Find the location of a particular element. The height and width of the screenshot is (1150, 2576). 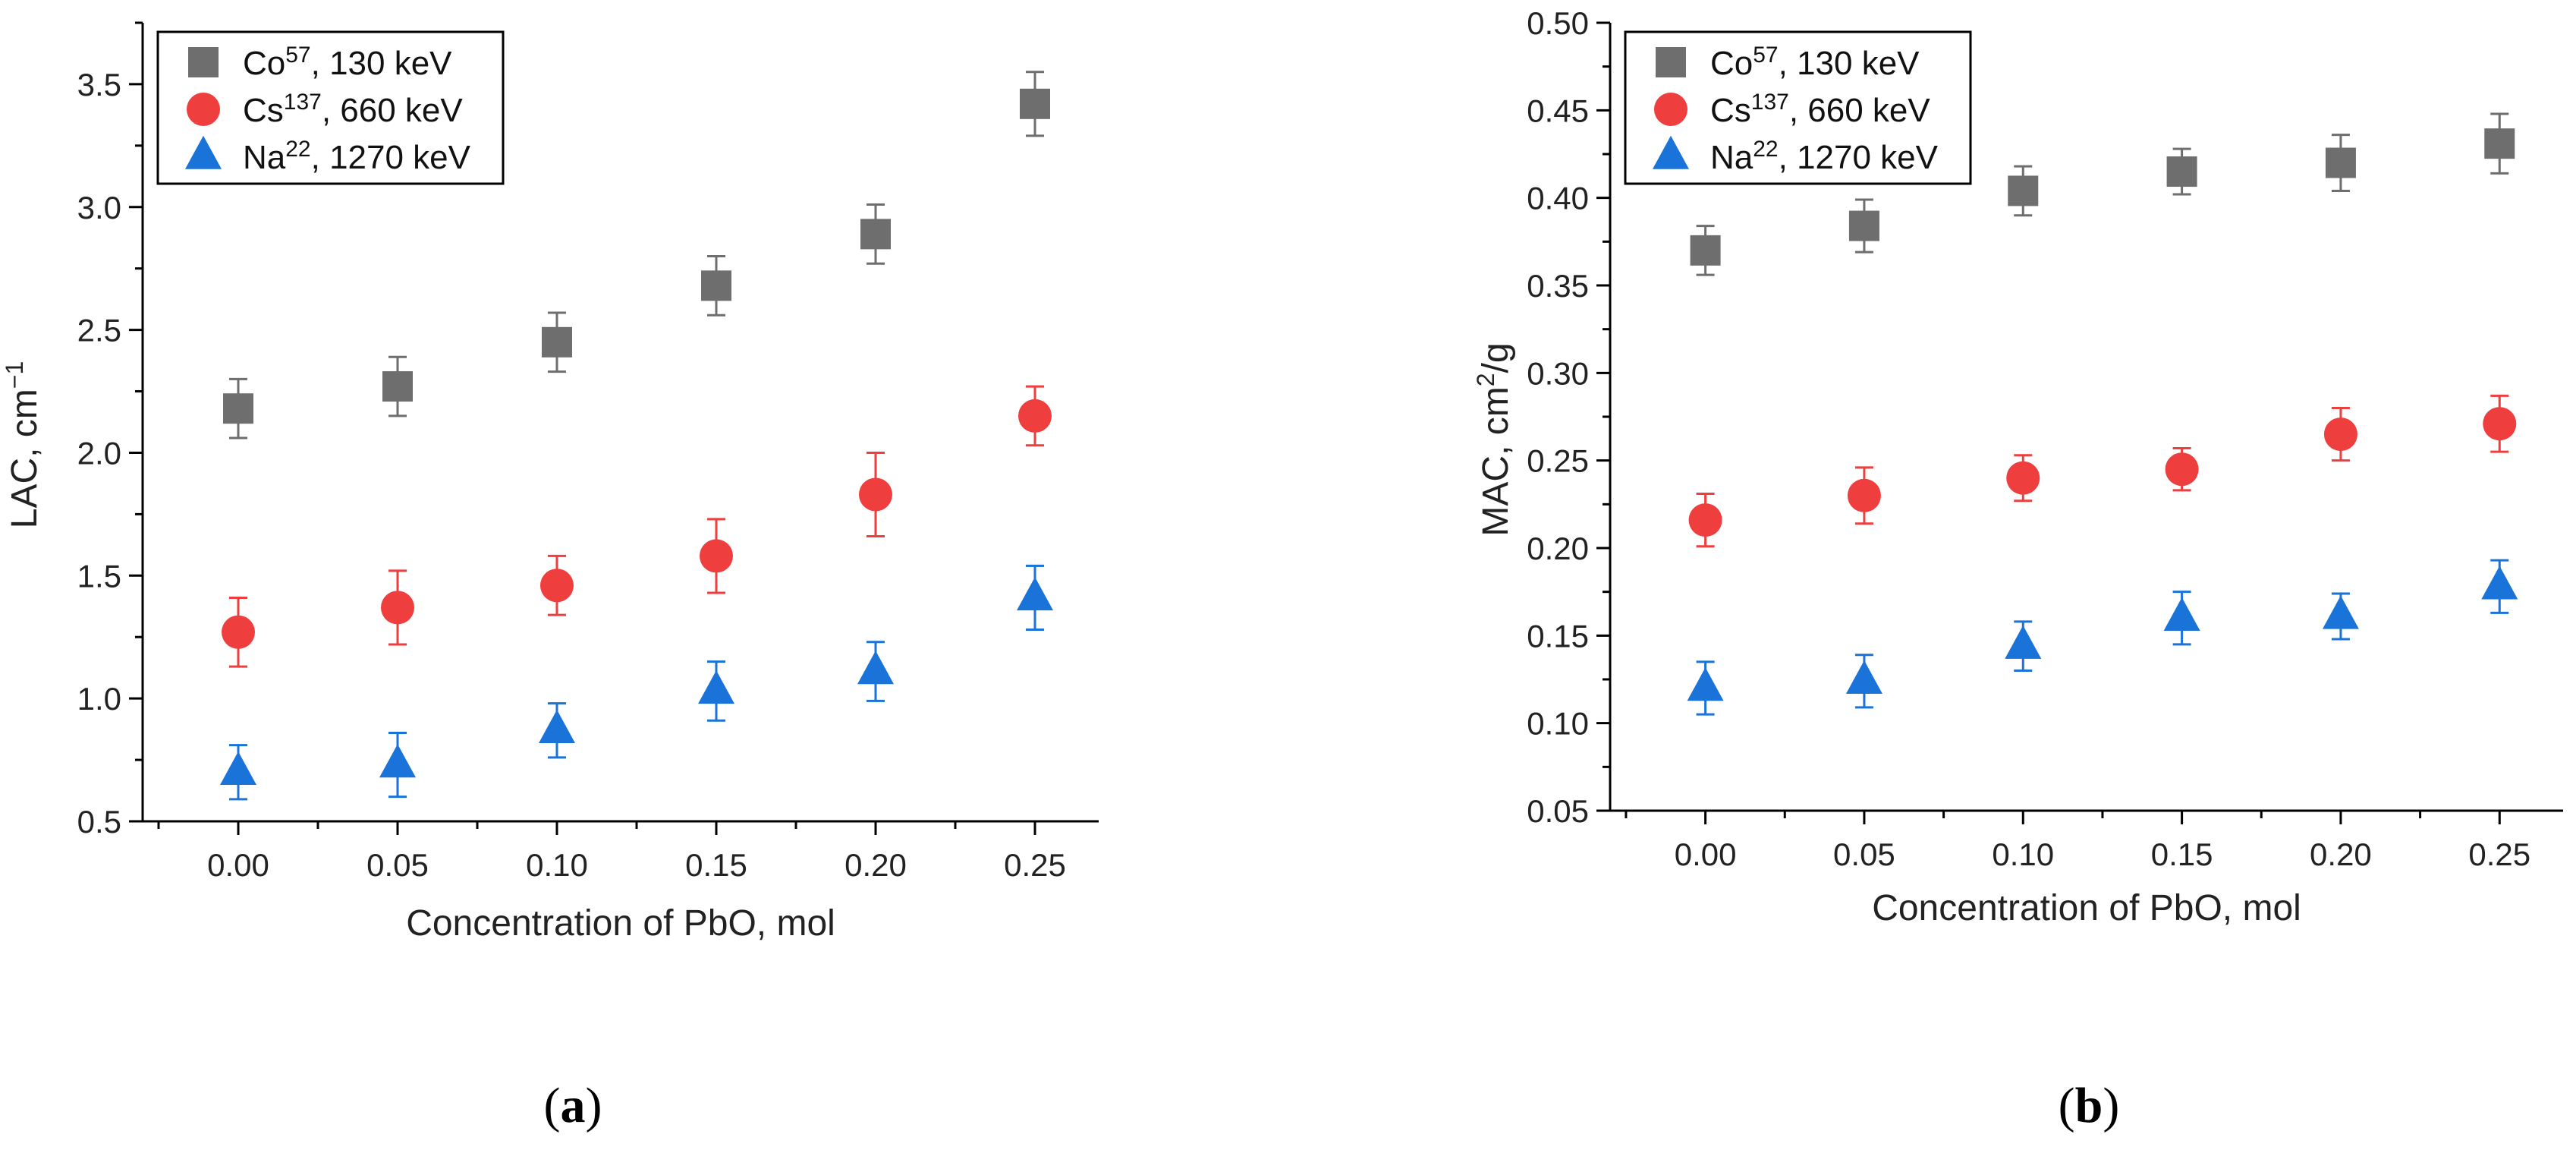

y-tick-label: 0.35 is located at coordinates (1558, 286).